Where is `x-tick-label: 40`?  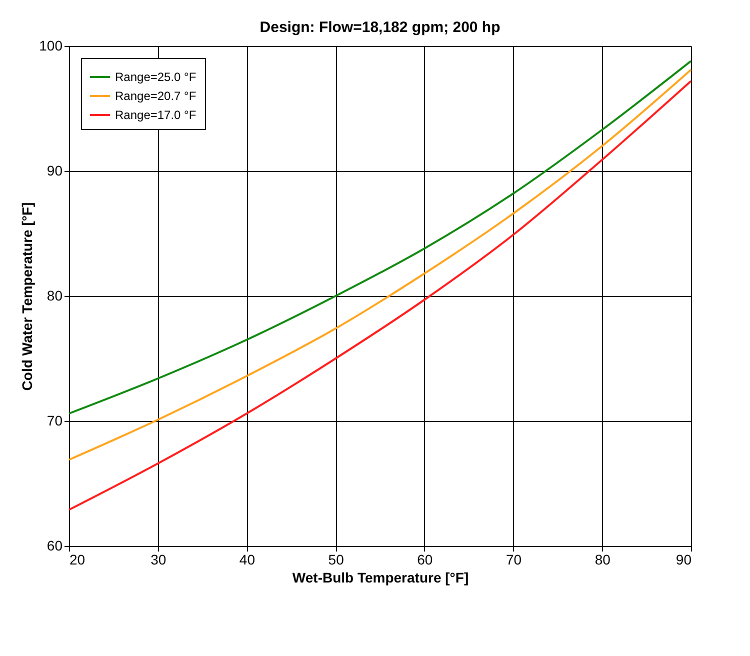 x-tick-label: 40 is located at coordinates (247, 560).